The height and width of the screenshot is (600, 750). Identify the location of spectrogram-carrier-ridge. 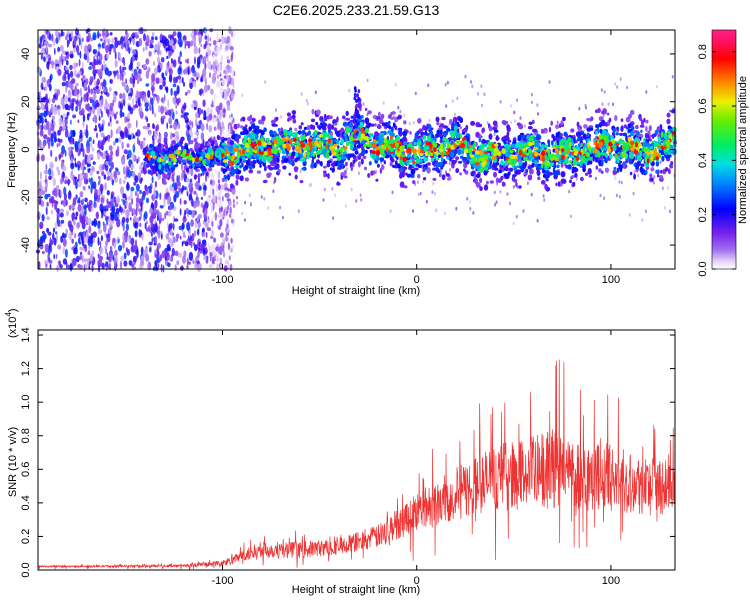
(409, 139).